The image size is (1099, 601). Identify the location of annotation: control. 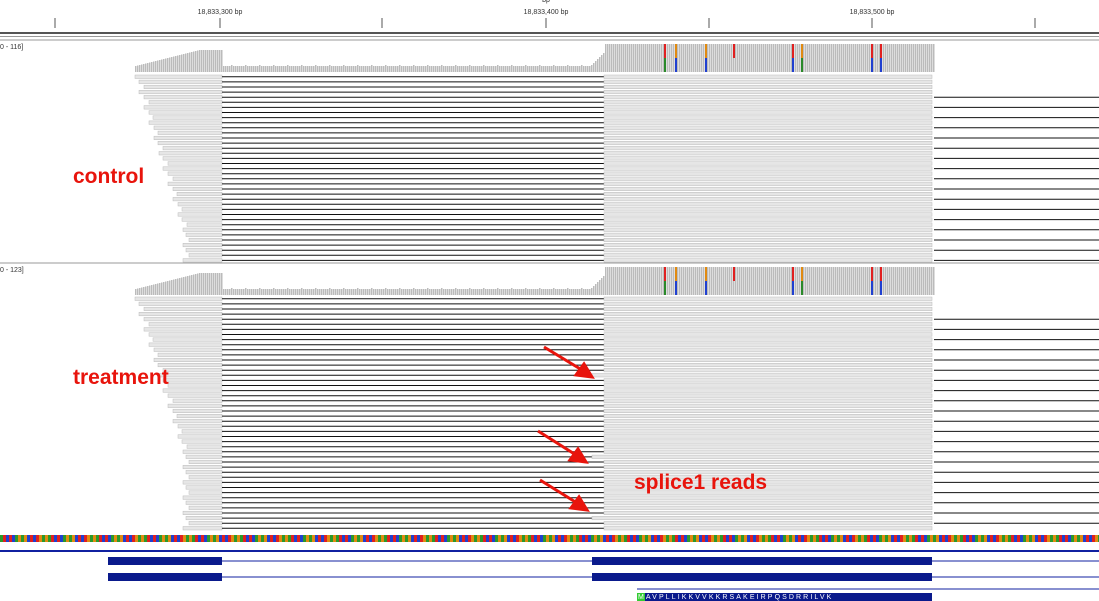
(108, 176).